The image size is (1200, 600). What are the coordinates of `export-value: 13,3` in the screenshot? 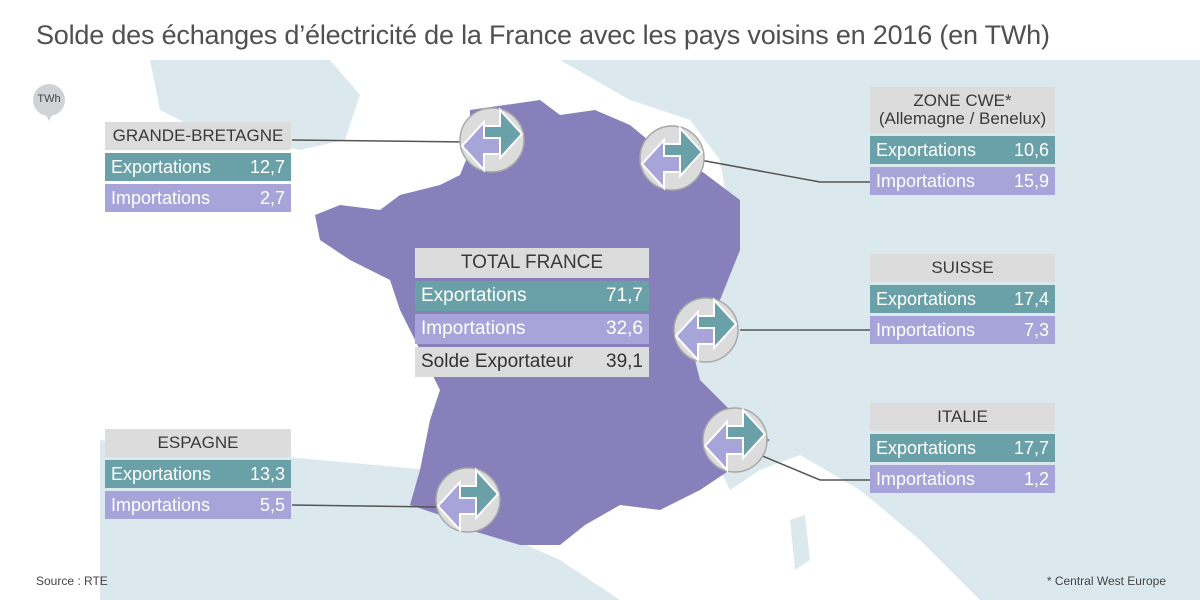 It's located at (267, 473).